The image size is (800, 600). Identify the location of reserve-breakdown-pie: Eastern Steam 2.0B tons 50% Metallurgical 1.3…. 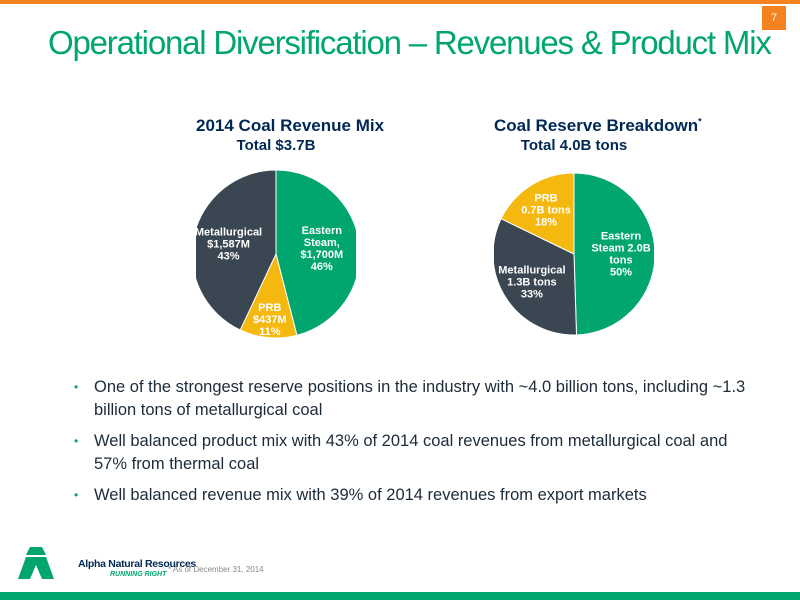
(574, 254).